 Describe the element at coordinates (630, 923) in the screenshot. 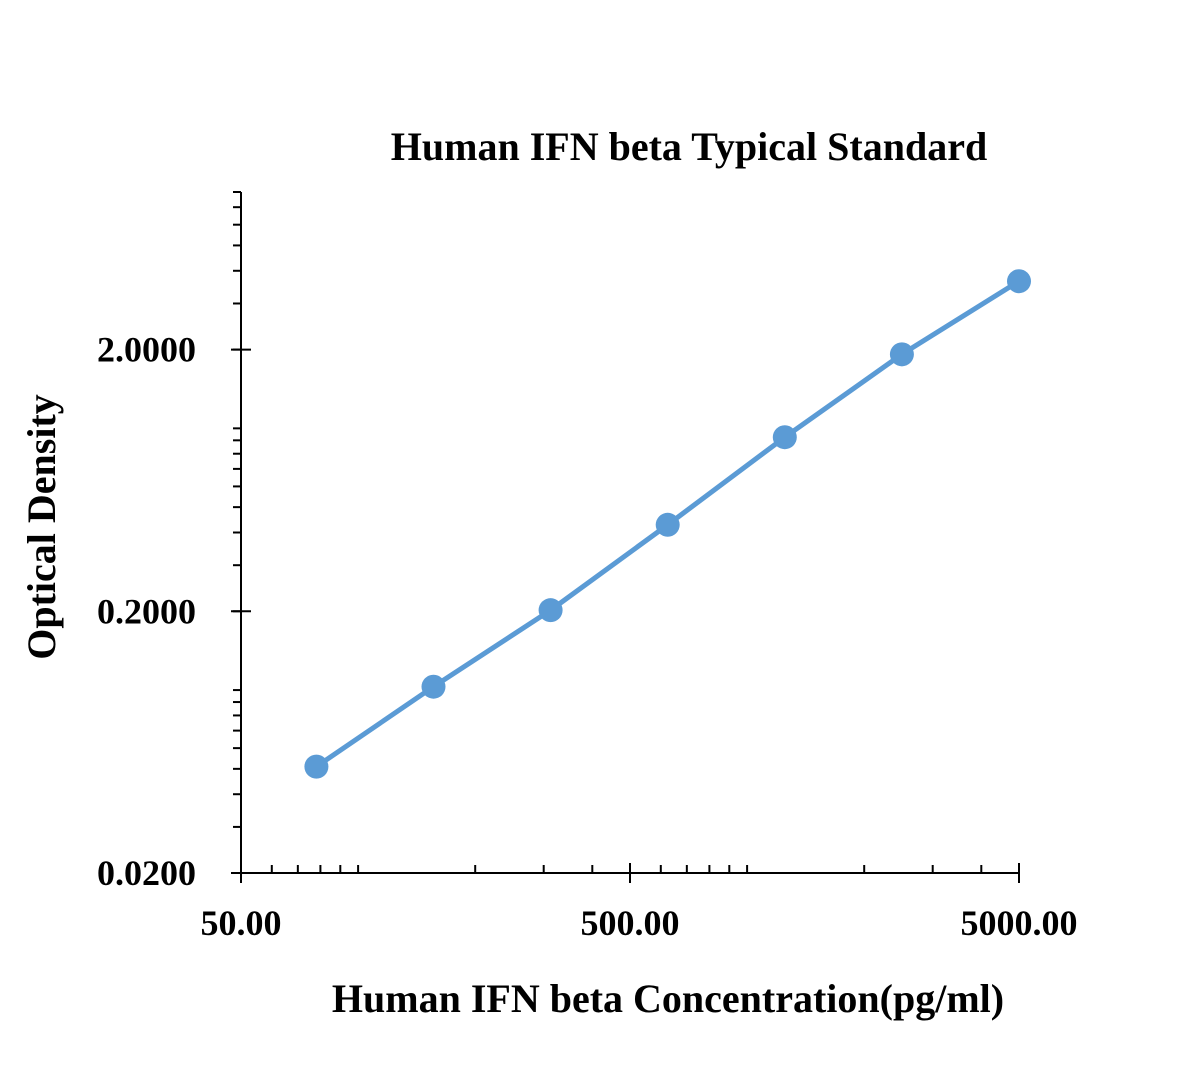

I see `x-tick-label: 500.00` at that location.